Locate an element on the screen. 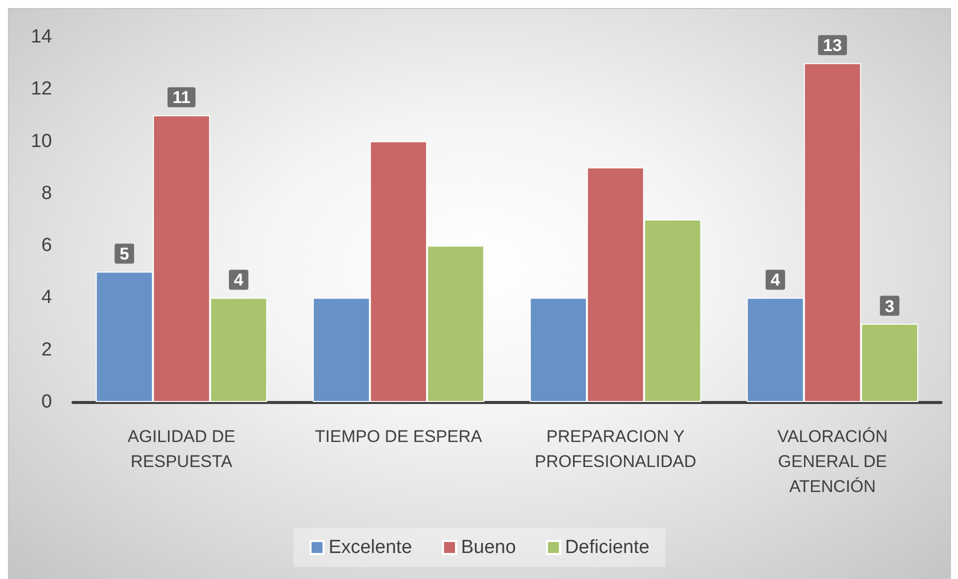  x-tick-label: TIEMPO DE ESPERA is located at coordinates (398, 436).